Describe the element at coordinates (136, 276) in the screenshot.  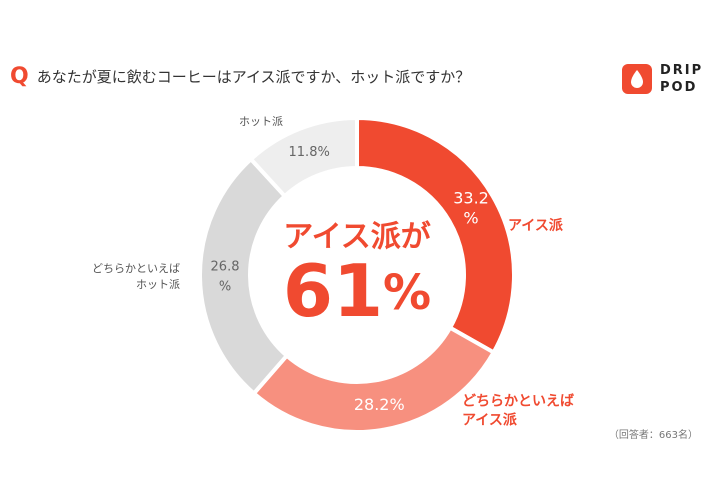
I see `category-label-leaning-hot: どちらかといえばホット派` at that location.